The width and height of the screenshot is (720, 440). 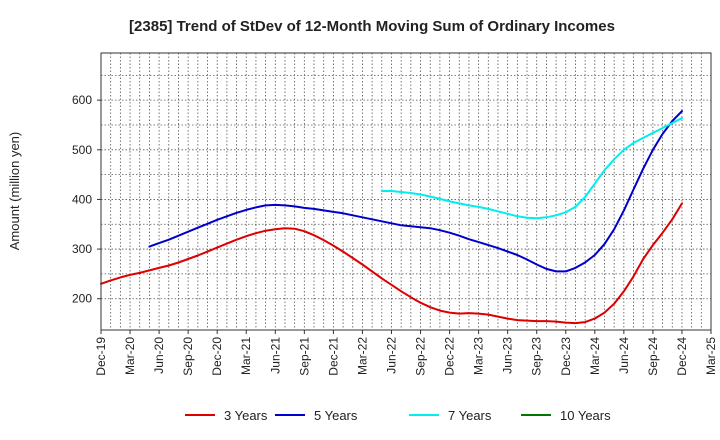 What do you see at coordinates (14, 191) in the screenshot?
I see `y-axis-label: Amount (million yen)` at bounding box center [14, 191].